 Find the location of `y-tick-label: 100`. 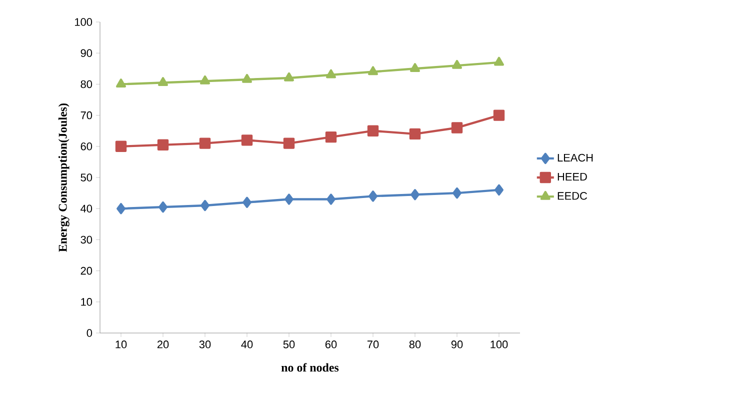

y-tick-label: 100 is located at coordinates (83, 22).